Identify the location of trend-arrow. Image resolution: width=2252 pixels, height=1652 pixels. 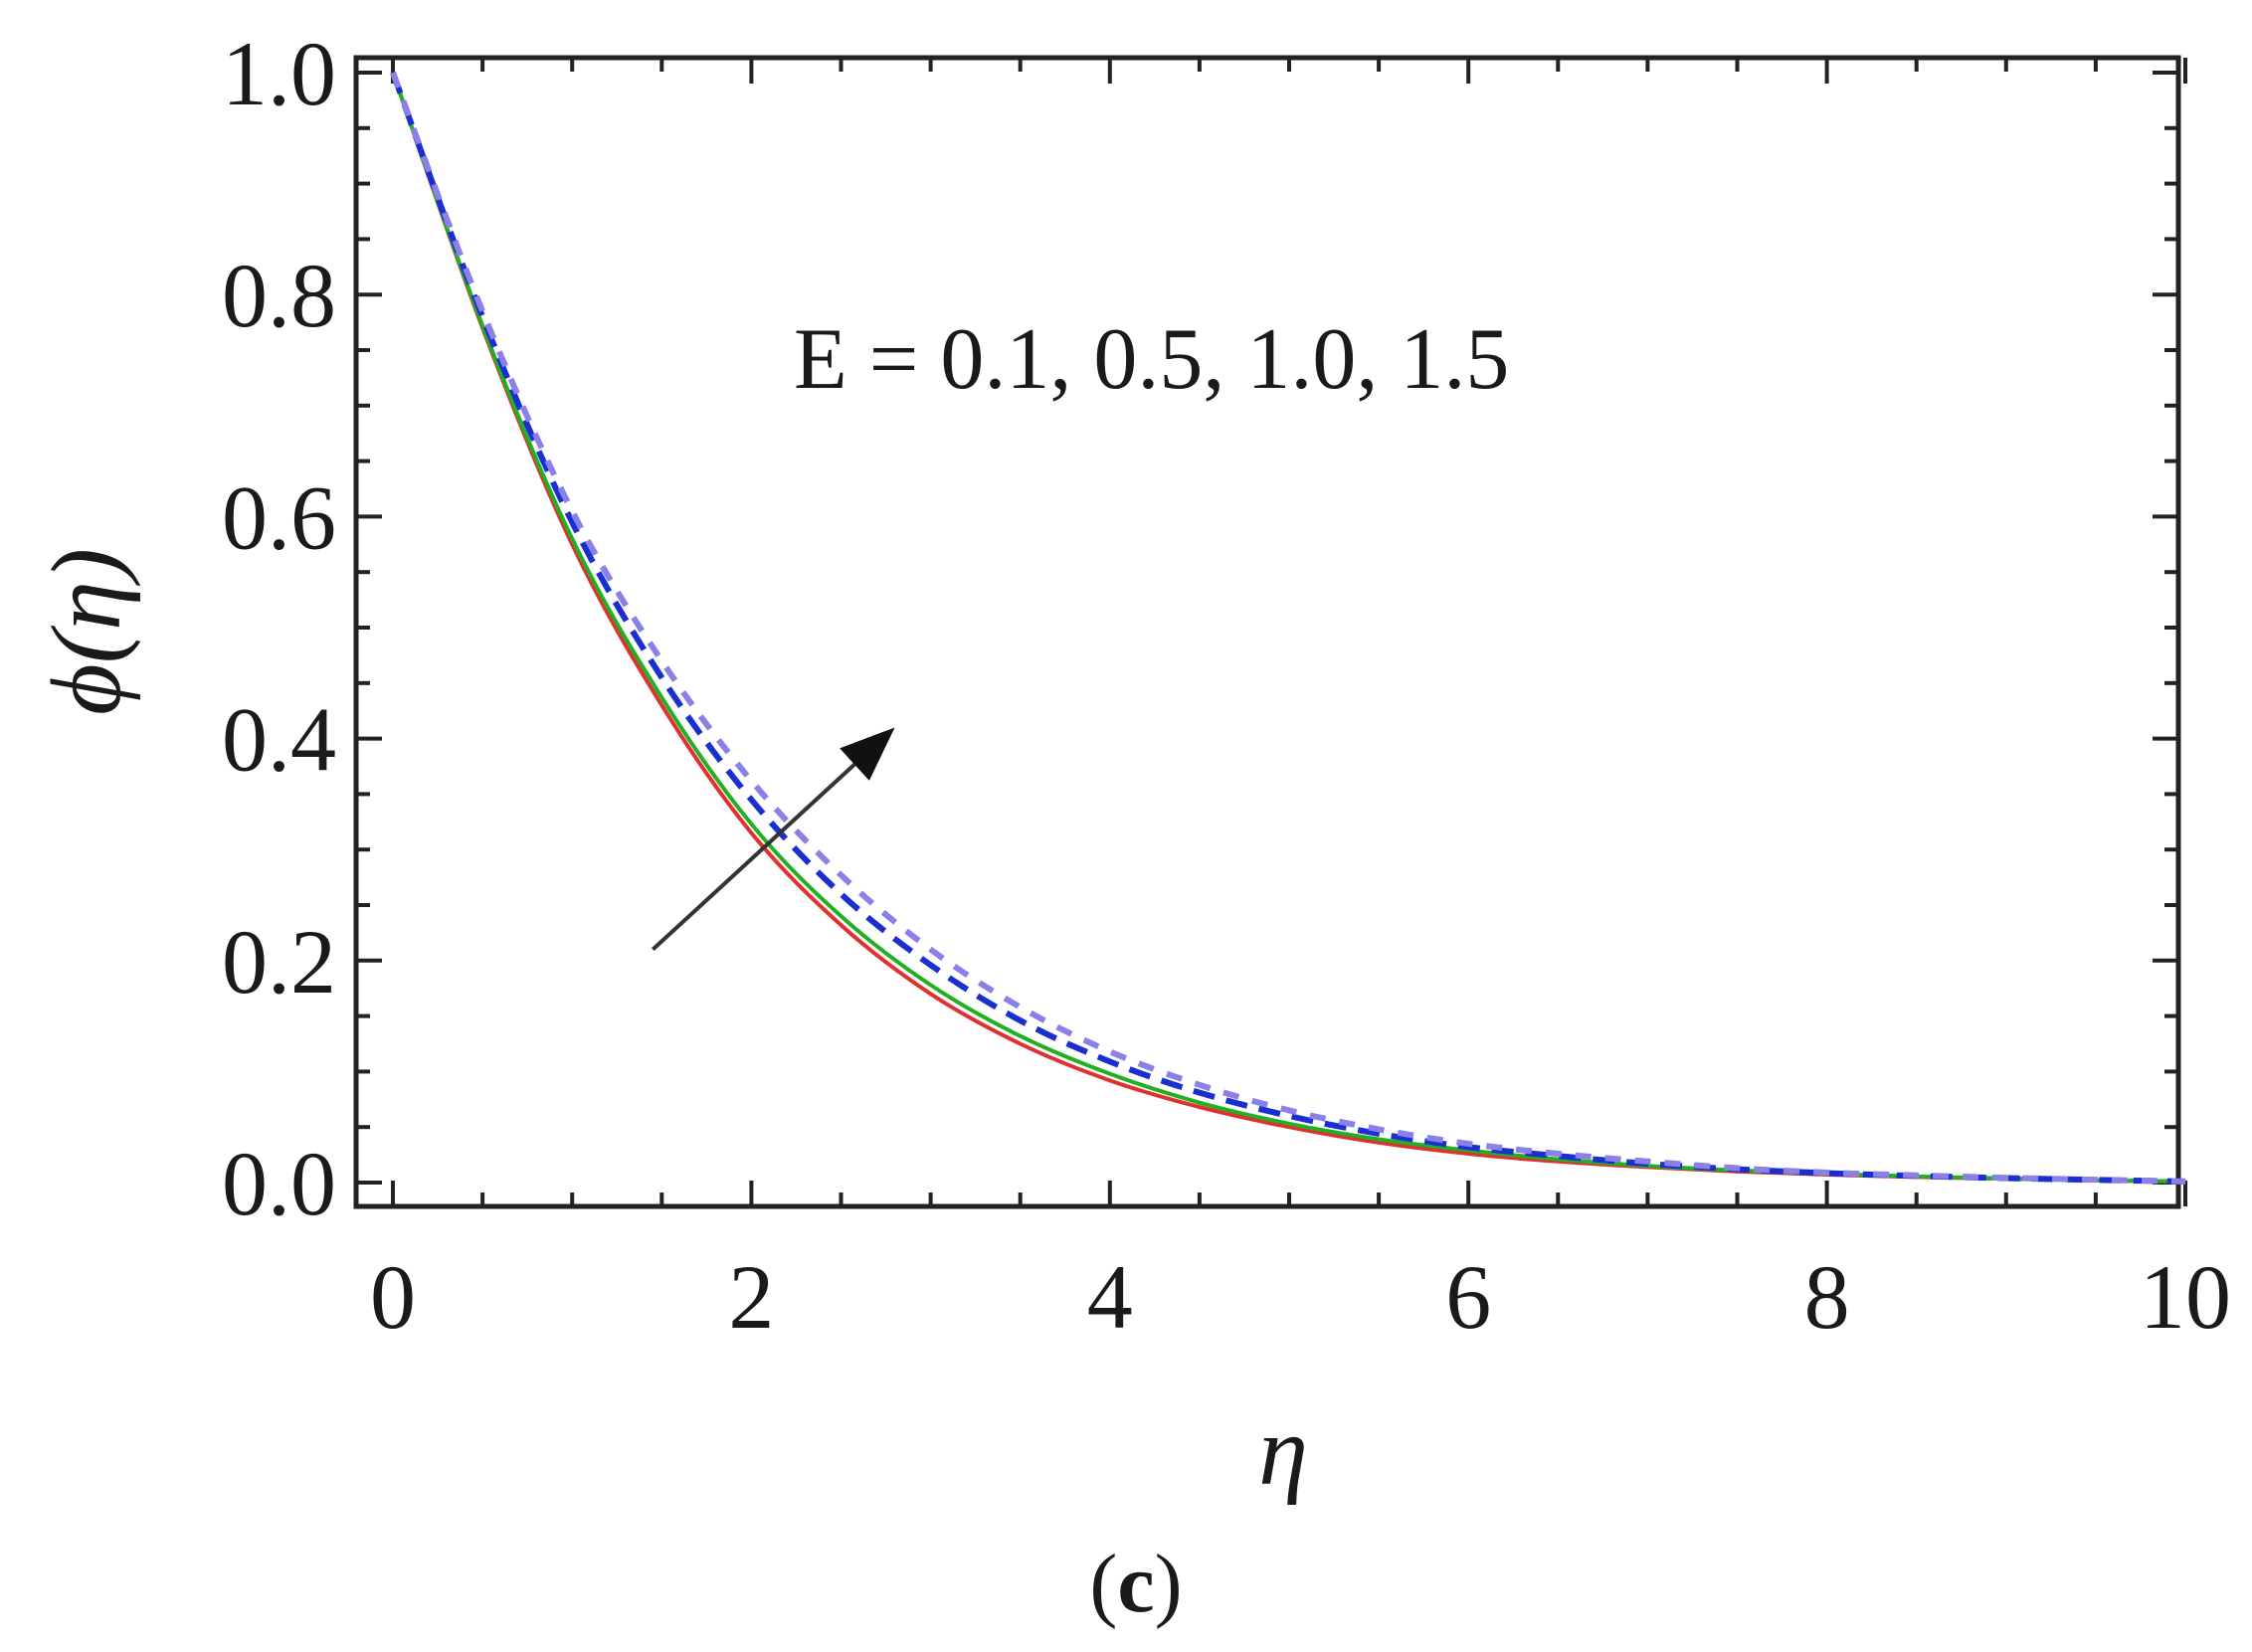
(753, 857).